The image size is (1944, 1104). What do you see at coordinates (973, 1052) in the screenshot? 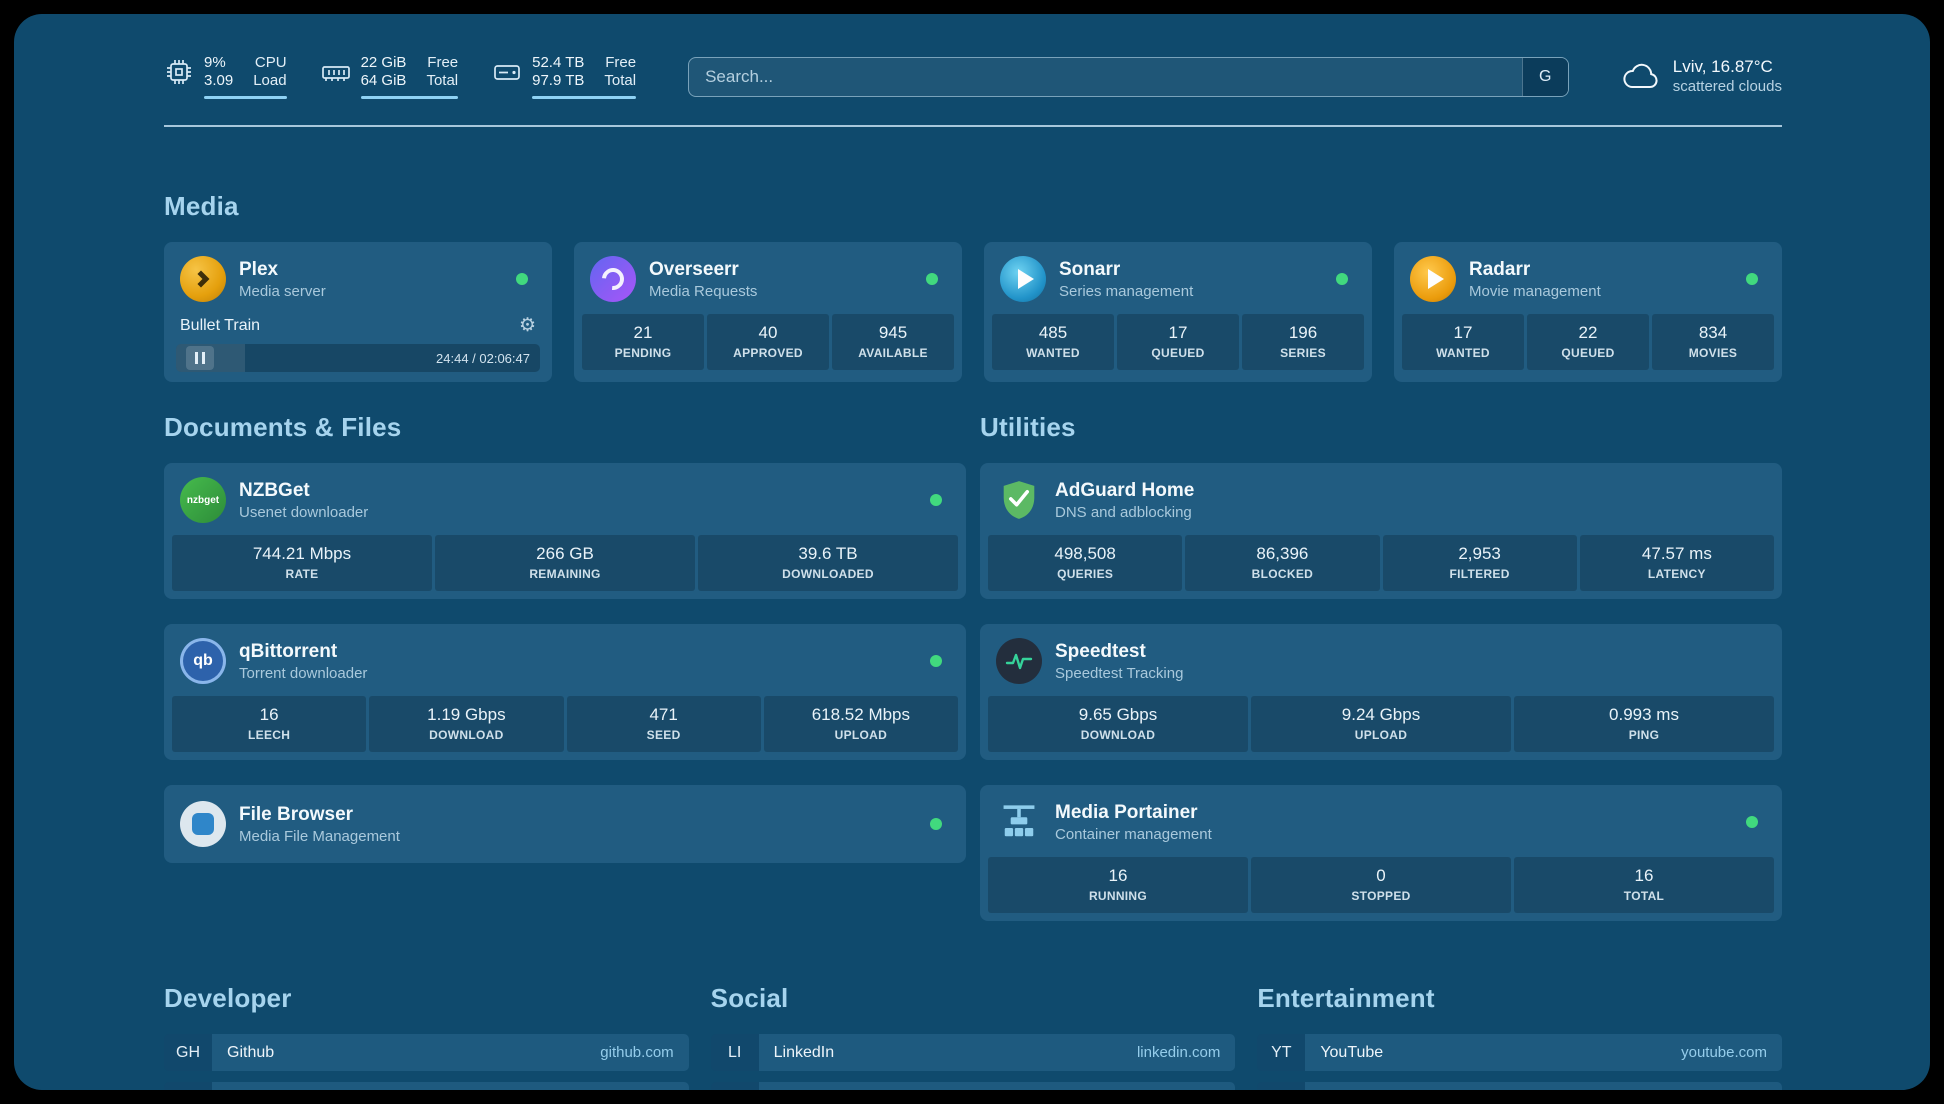
I see `bookmark-linkedin: LI LinkedIn linkedin.com` at bounding box center [973, 1052].